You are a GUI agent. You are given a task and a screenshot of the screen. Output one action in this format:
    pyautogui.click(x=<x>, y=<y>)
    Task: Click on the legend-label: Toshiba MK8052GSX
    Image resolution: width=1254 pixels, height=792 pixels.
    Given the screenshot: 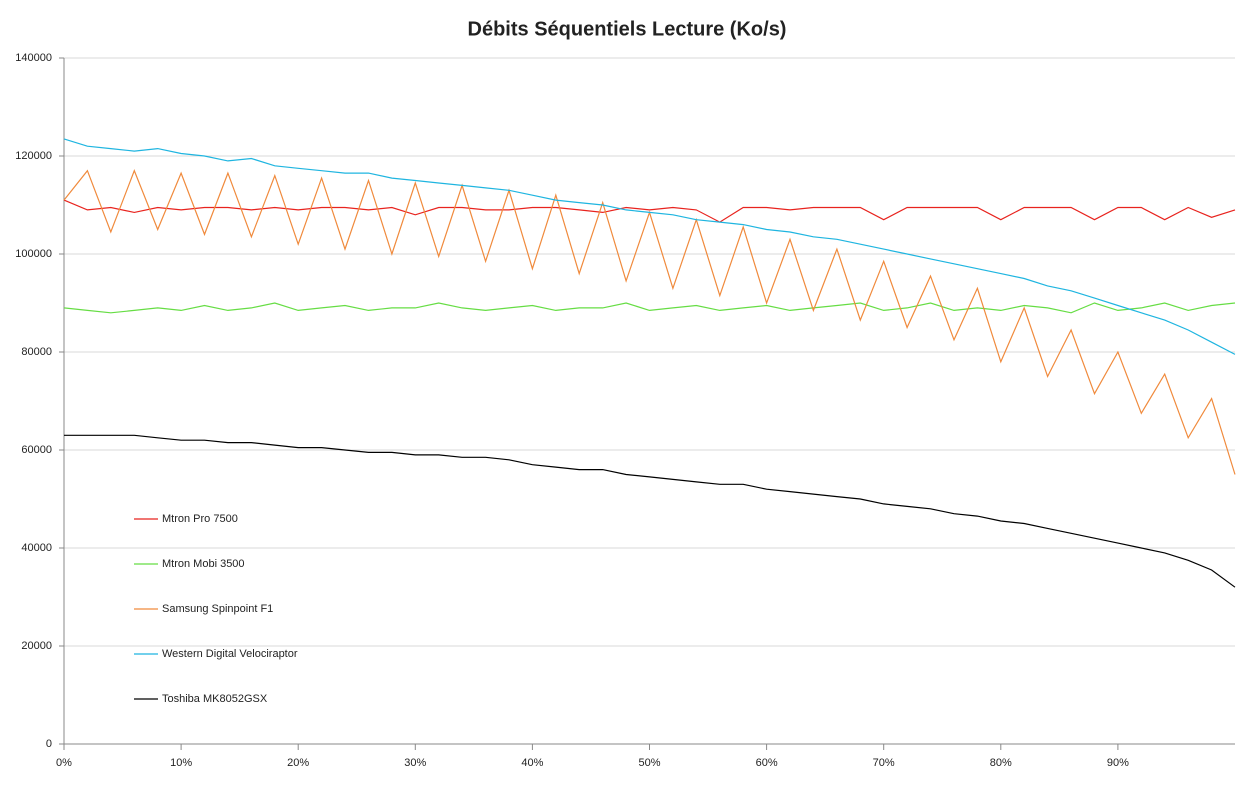 What is the action you would take?
    pyautogui.click(x=215, y=699)
    